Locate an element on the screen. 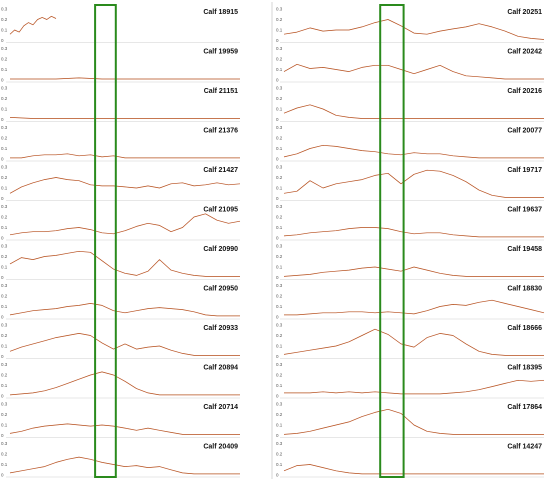 The width and height of the screenshot is (550, 481). panel-calf-17864: 0 0.1 0.2 0.3 Calf 17864 is located at coordinates (410, 420).